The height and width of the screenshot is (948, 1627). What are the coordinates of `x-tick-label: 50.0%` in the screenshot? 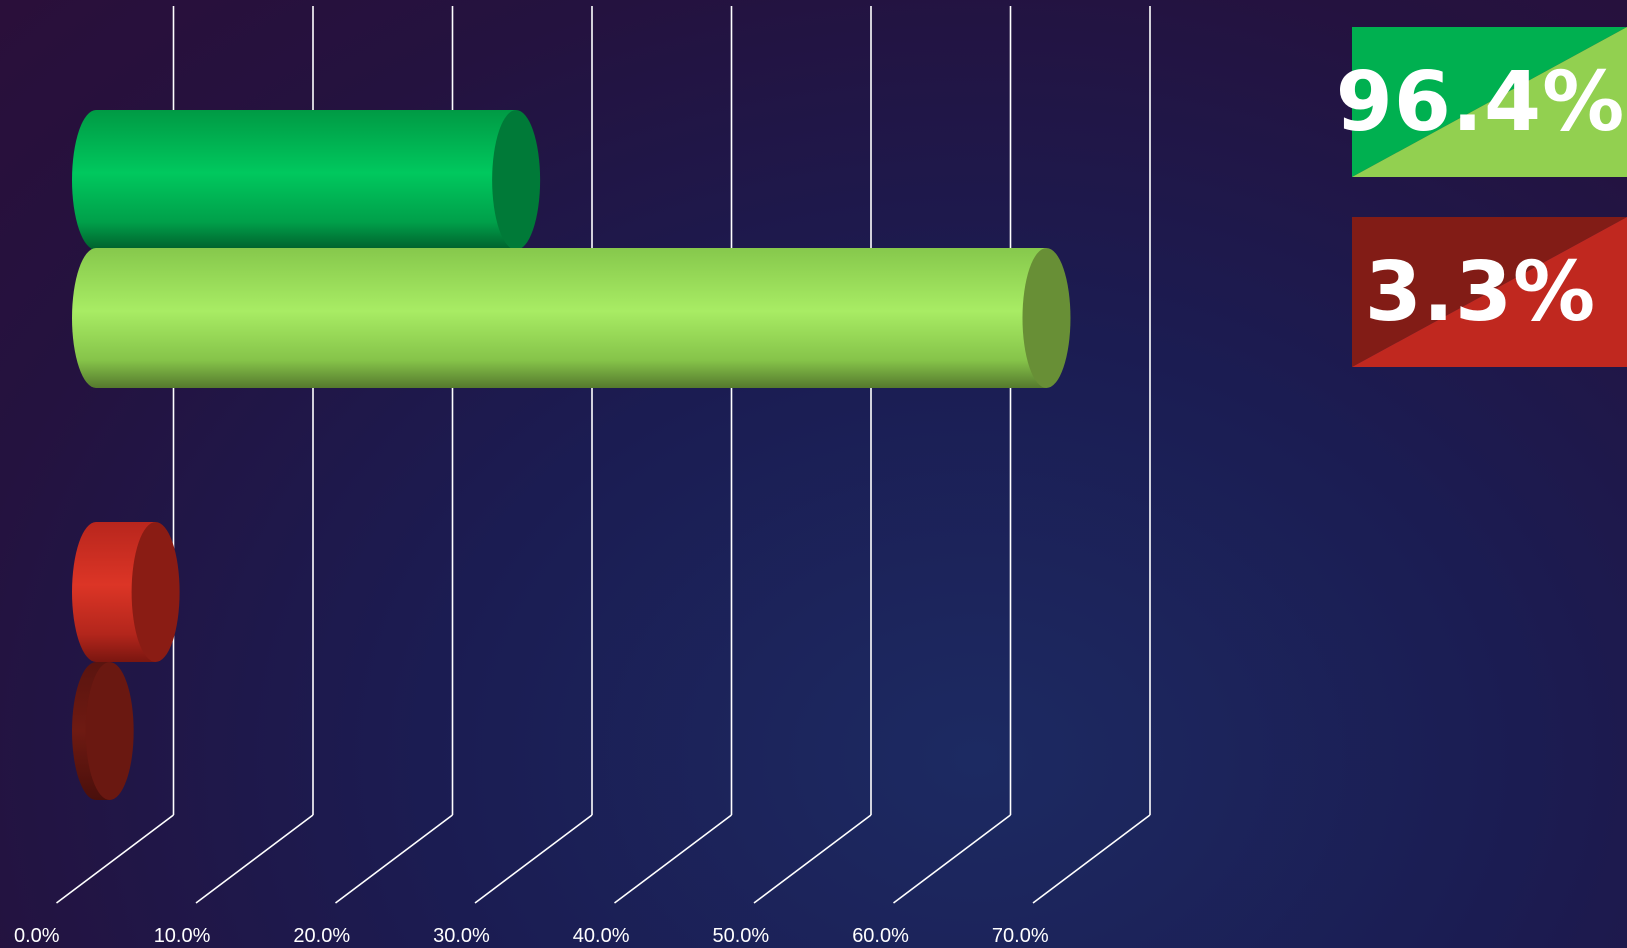 It's located at (741, 936).